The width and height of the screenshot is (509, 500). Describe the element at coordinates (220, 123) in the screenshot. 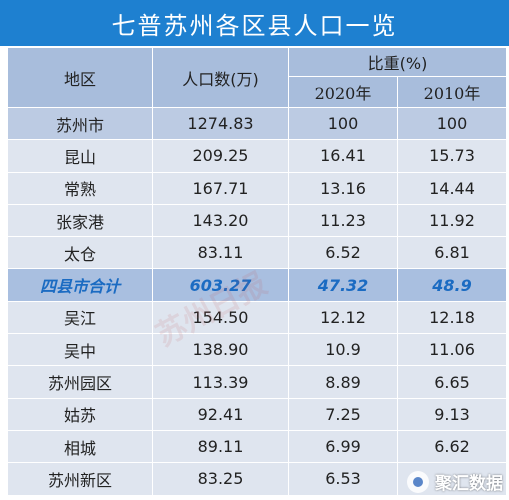

I see `cell-population: 1274.83` at that location.